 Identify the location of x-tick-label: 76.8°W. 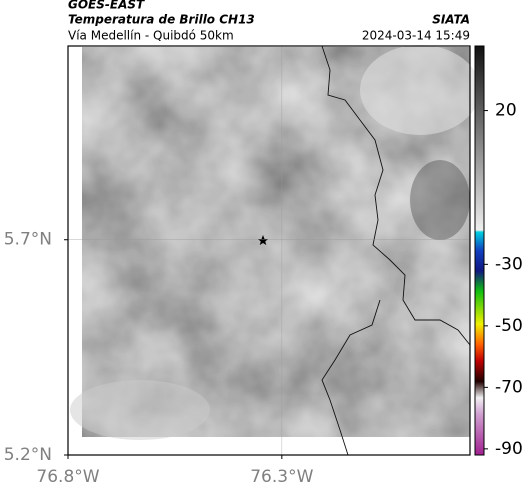
(67, 477).